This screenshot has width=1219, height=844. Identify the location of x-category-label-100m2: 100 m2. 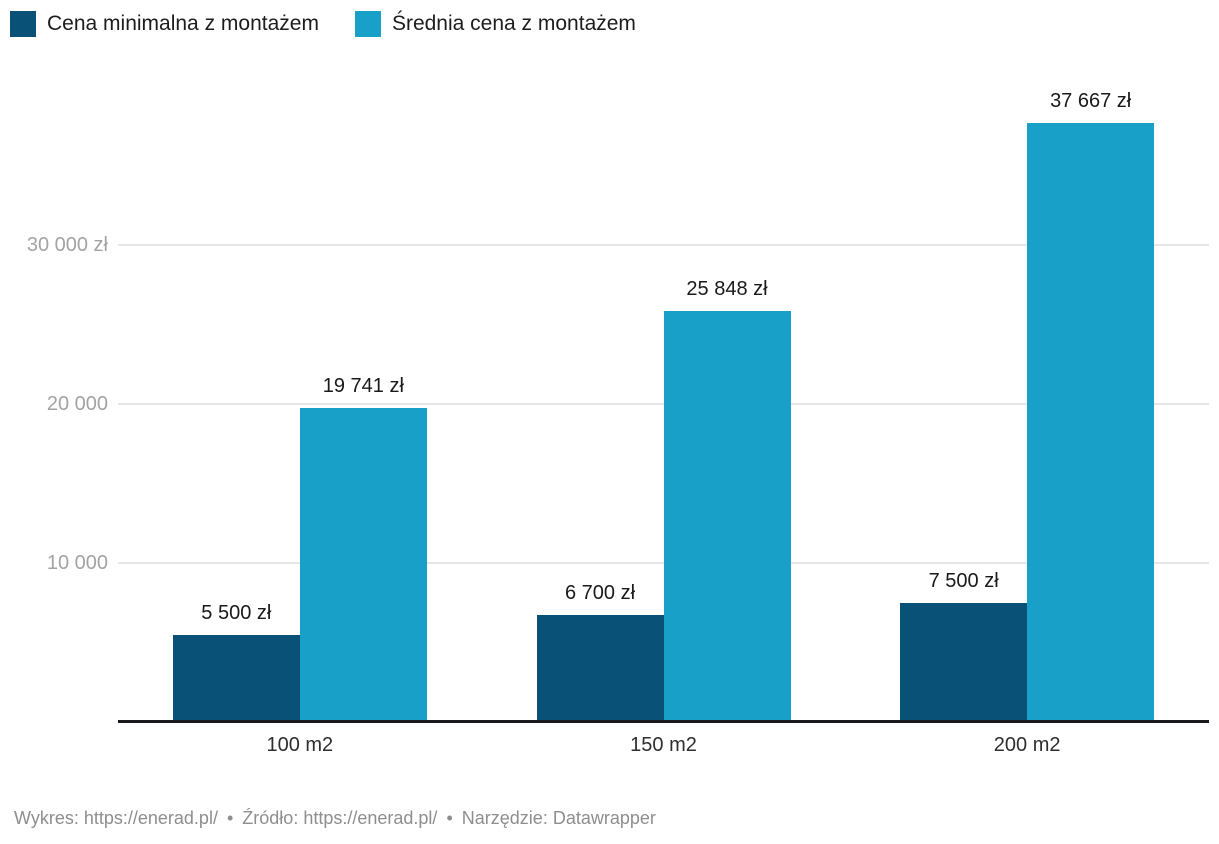
(300, 745).